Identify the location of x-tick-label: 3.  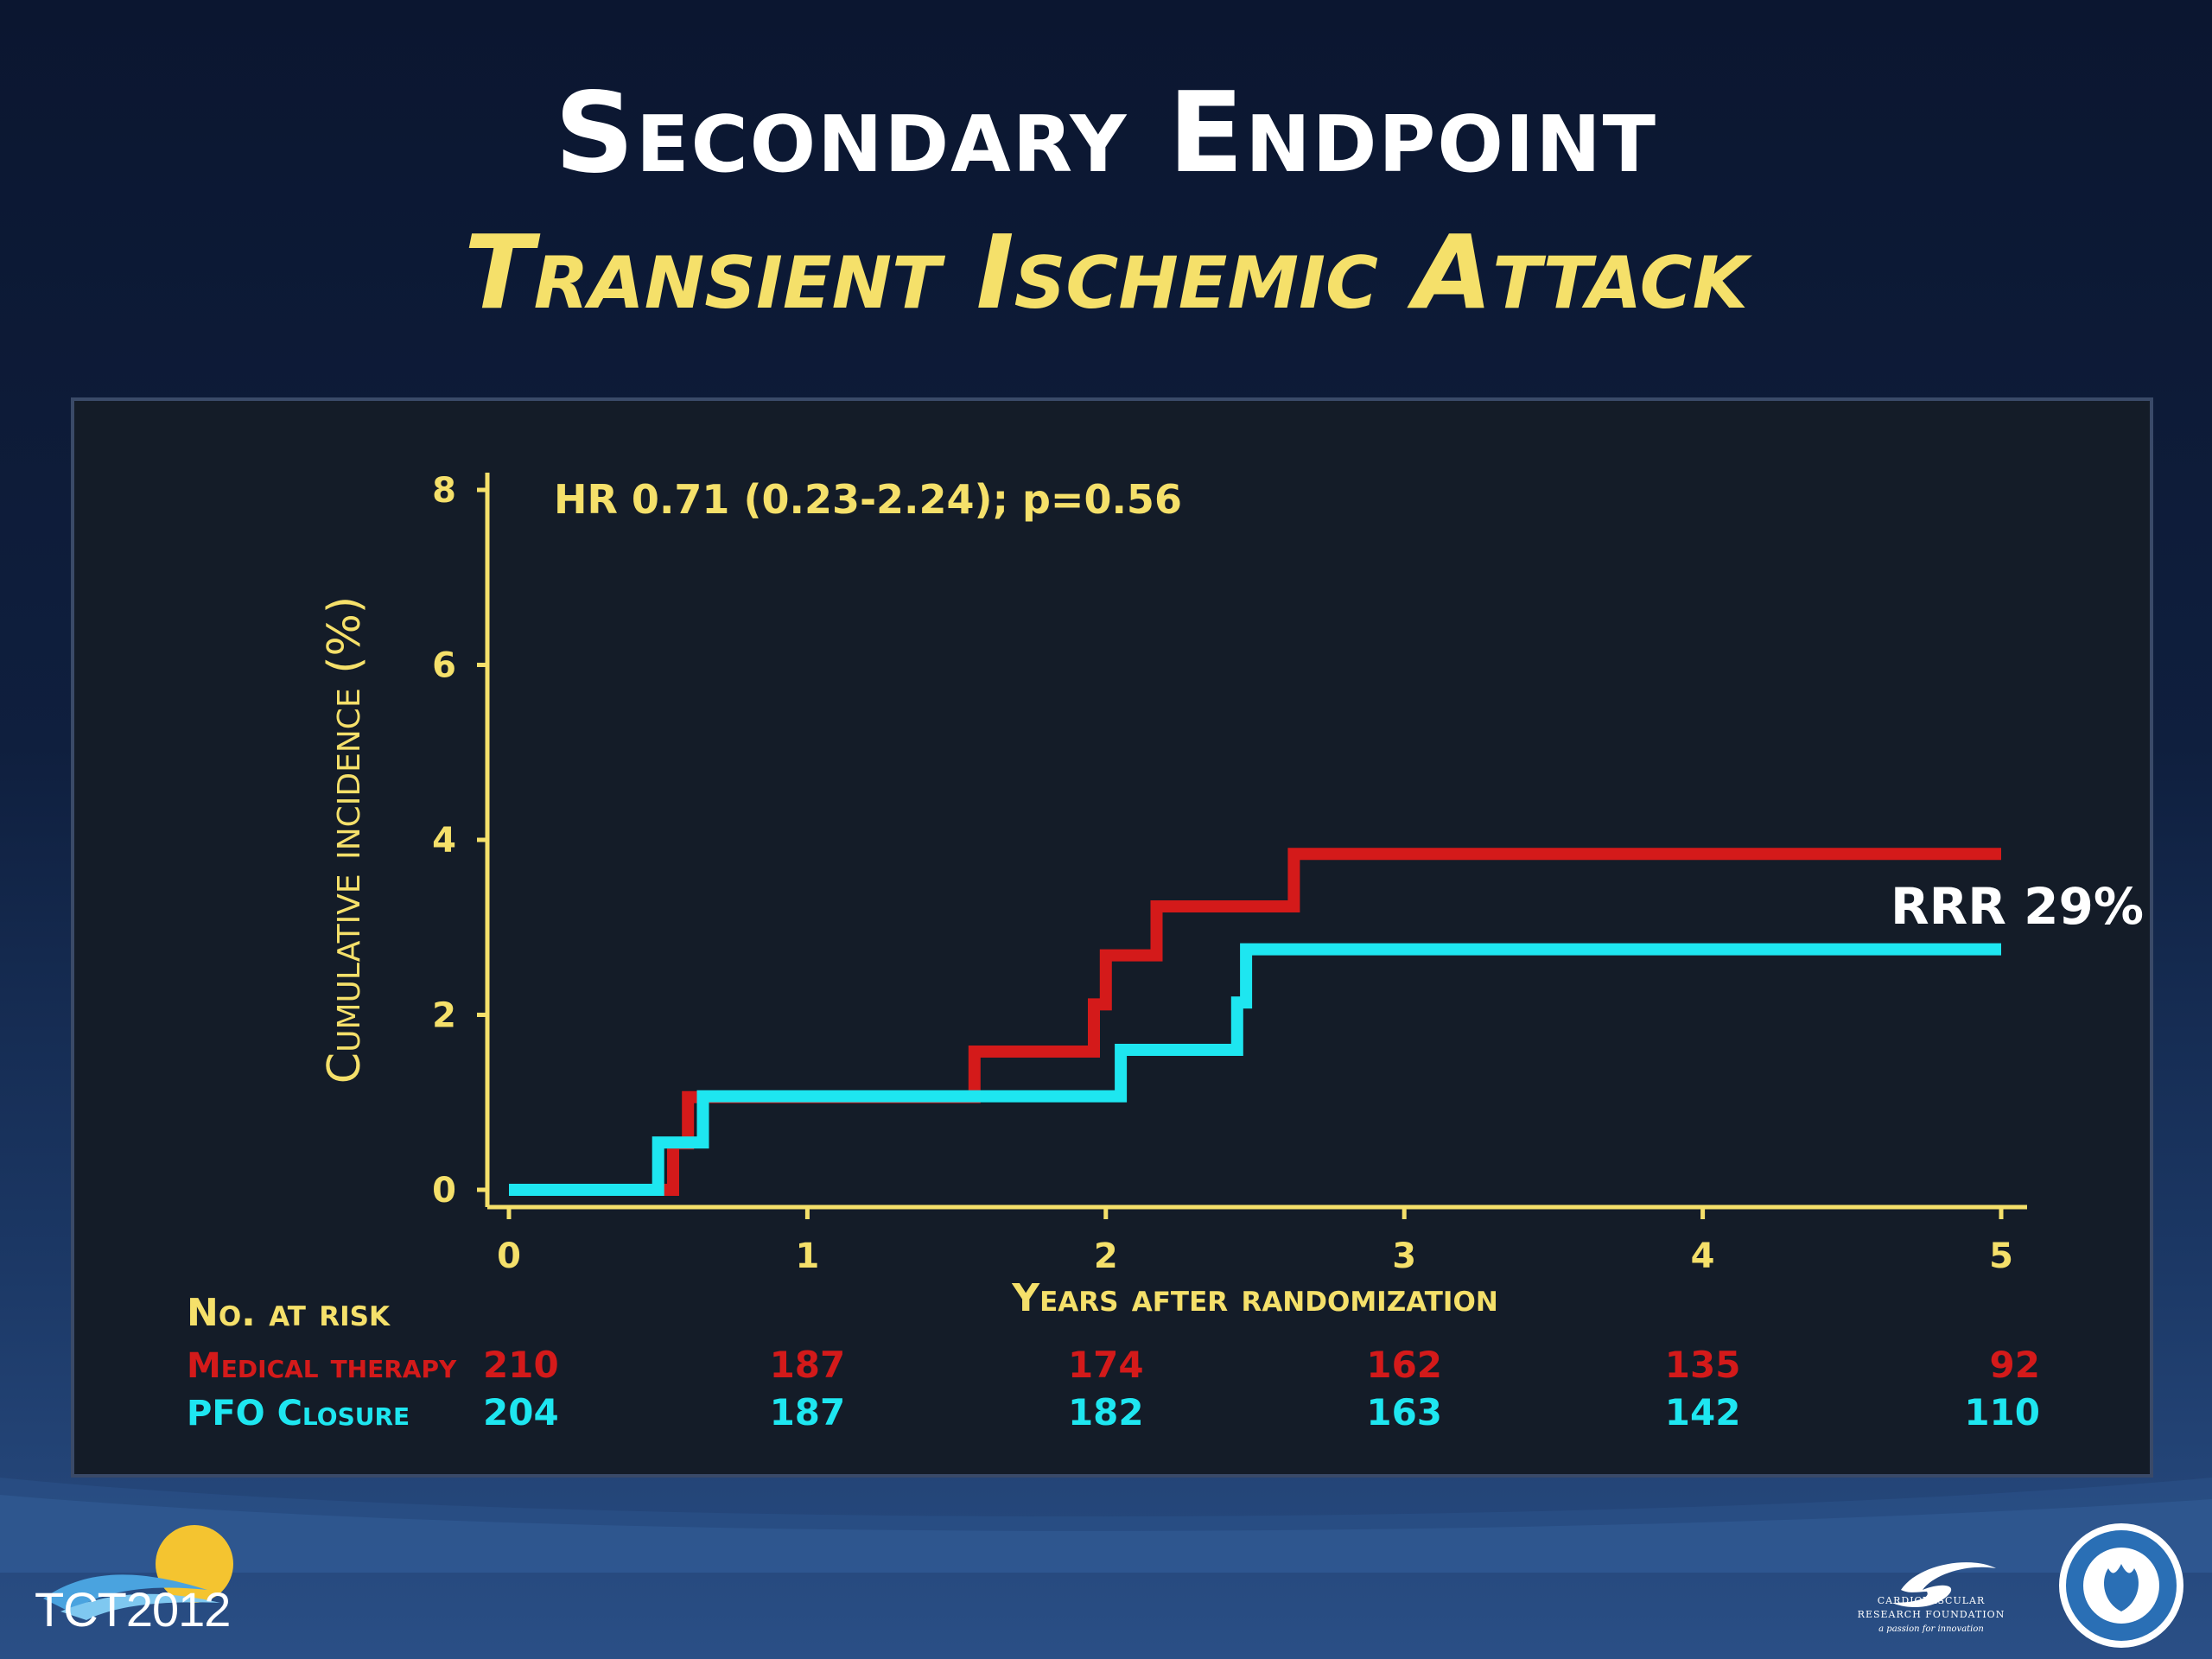
(1404, 1256).